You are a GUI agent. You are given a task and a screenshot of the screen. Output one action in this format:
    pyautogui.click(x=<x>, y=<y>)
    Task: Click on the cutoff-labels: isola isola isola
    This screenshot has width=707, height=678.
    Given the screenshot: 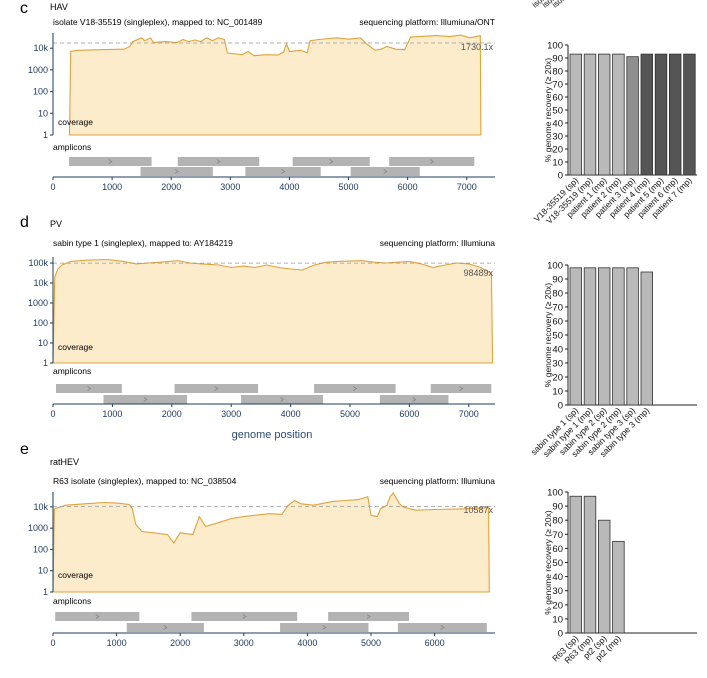 What is the action you would take?
    pyautogui.click(x=550, y=5)
    